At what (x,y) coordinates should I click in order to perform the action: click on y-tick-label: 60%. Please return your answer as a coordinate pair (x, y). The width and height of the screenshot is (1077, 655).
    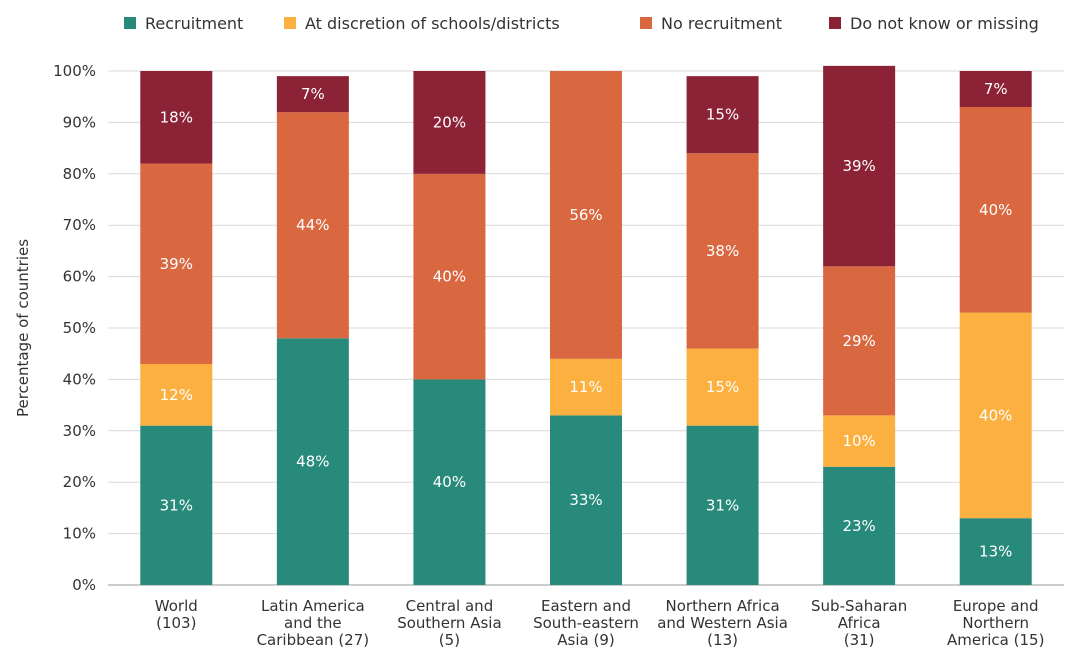
    Looking at the image, I should click on (79, 277).